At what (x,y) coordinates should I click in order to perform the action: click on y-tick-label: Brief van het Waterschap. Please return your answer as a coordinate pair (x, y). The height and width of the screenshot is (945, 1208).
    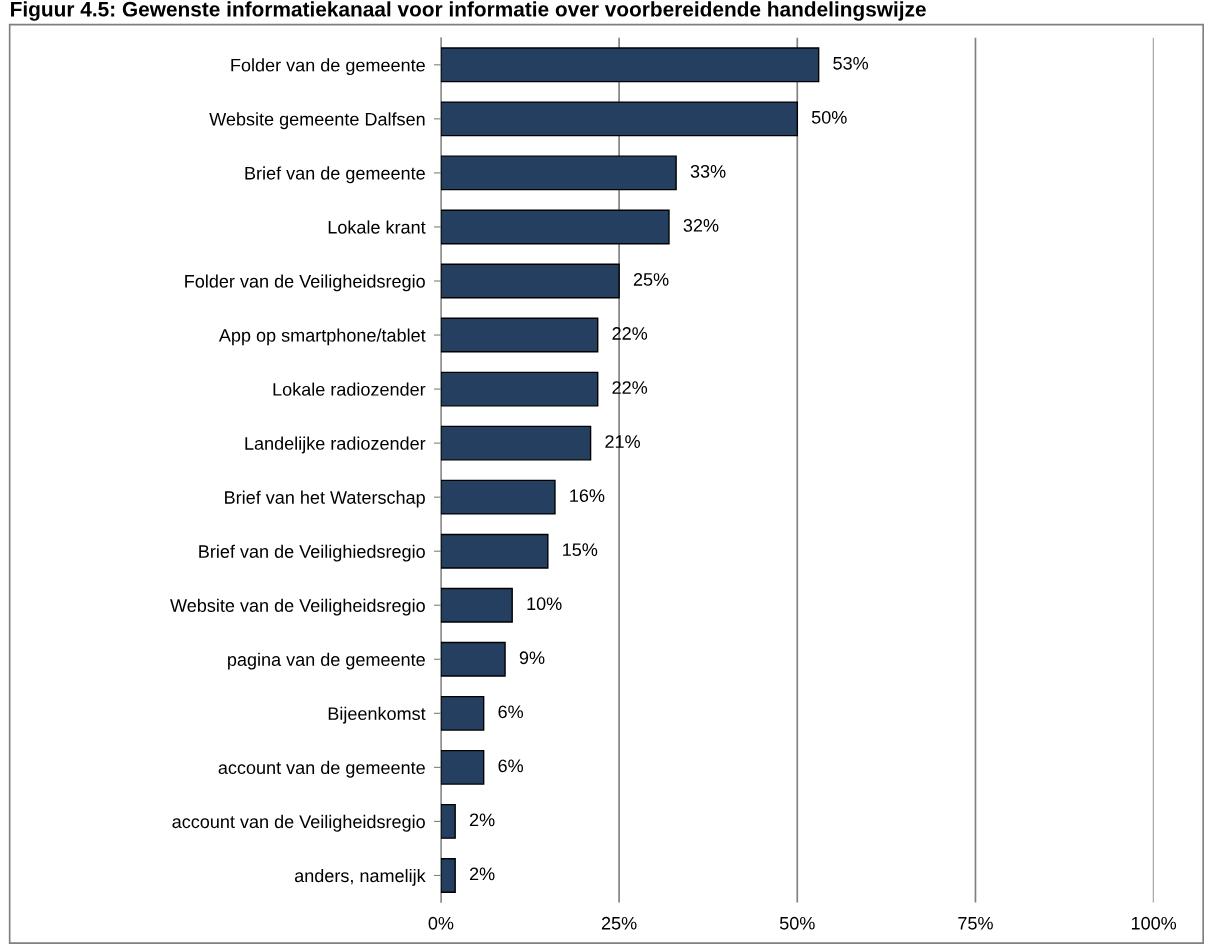
    Looking at the image, I should click on (325, 499).